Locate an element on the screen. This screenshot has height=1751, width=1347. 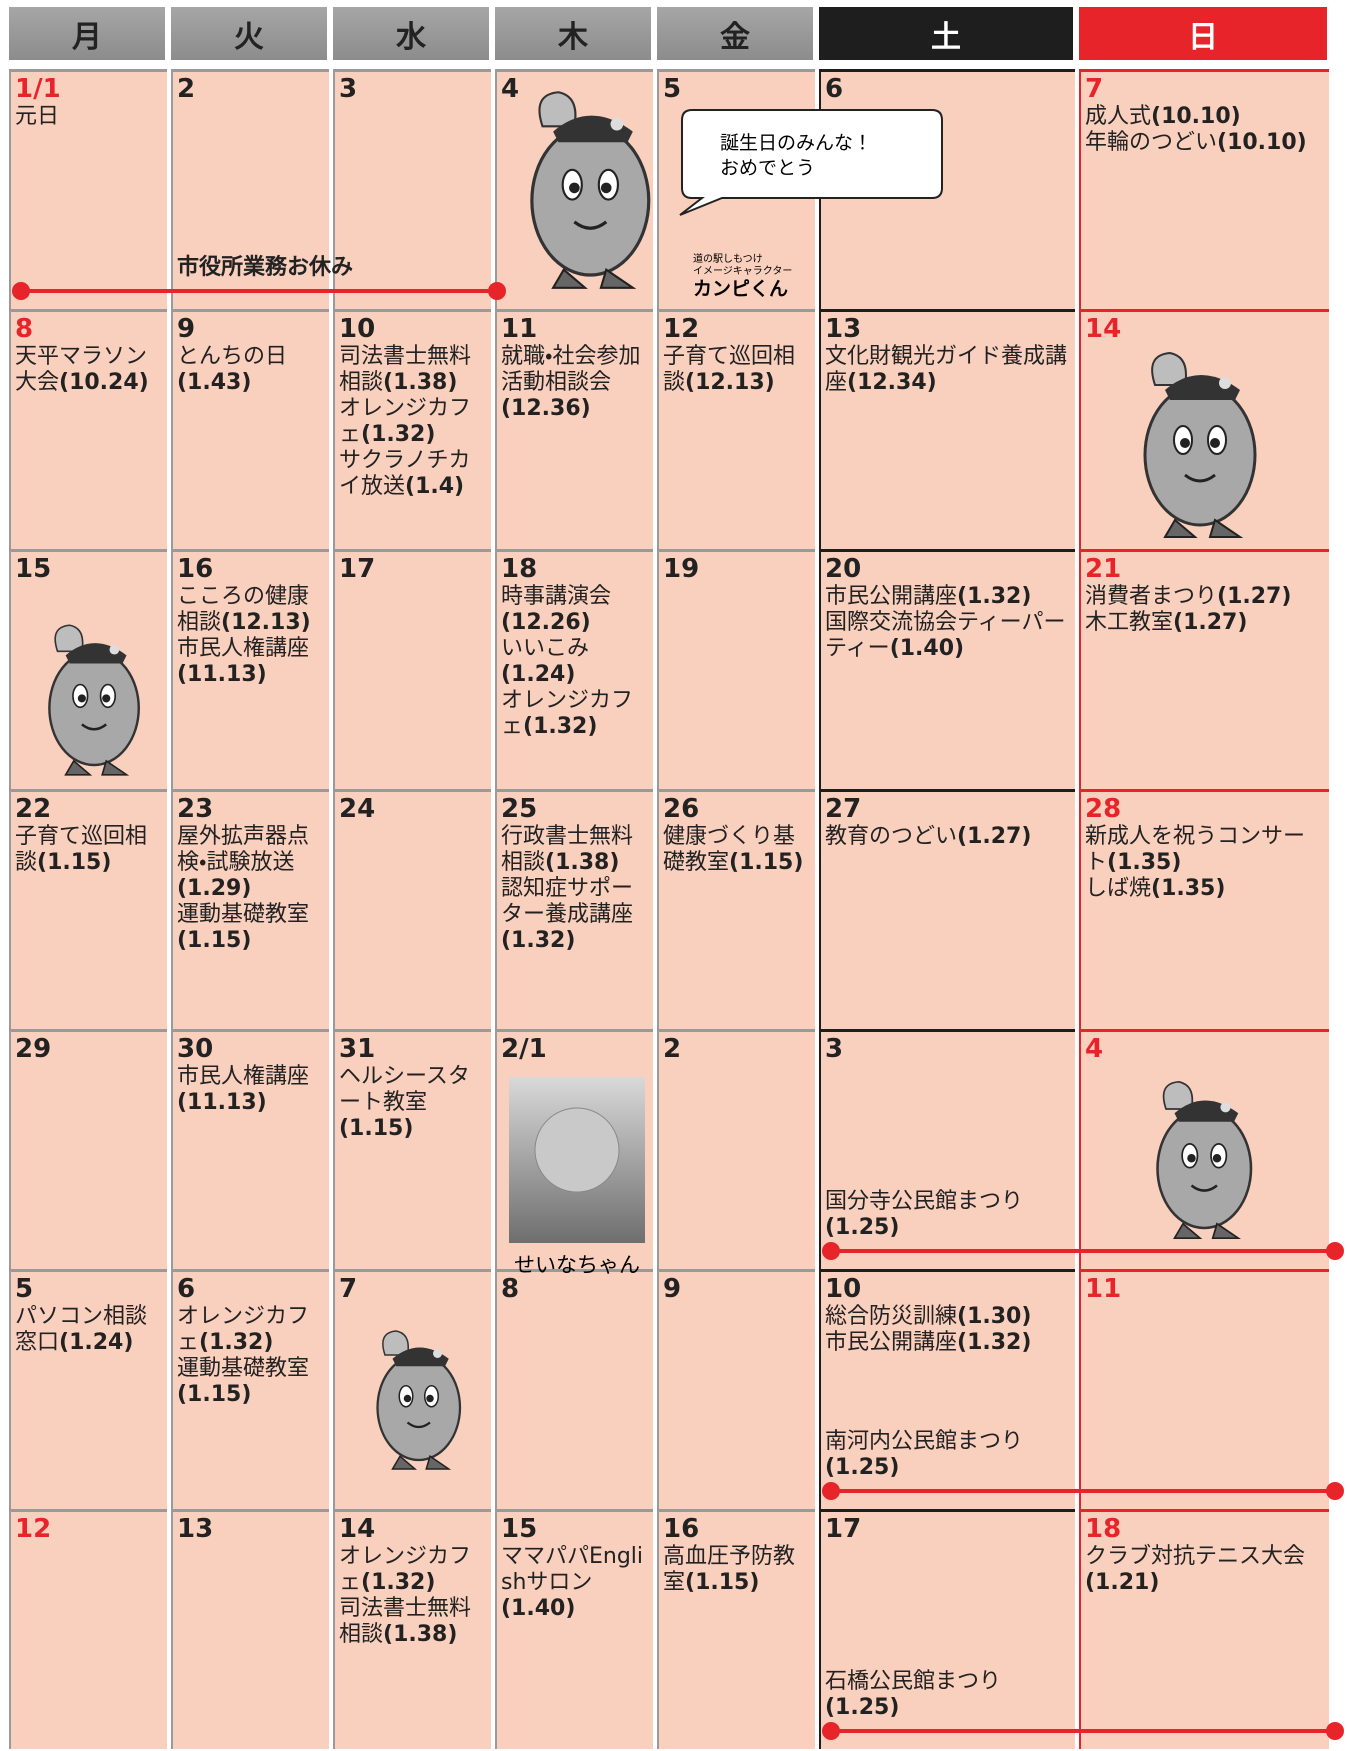
day-cell: 30 市民人権講座(11.13) is located at coordinates (250, 1149).